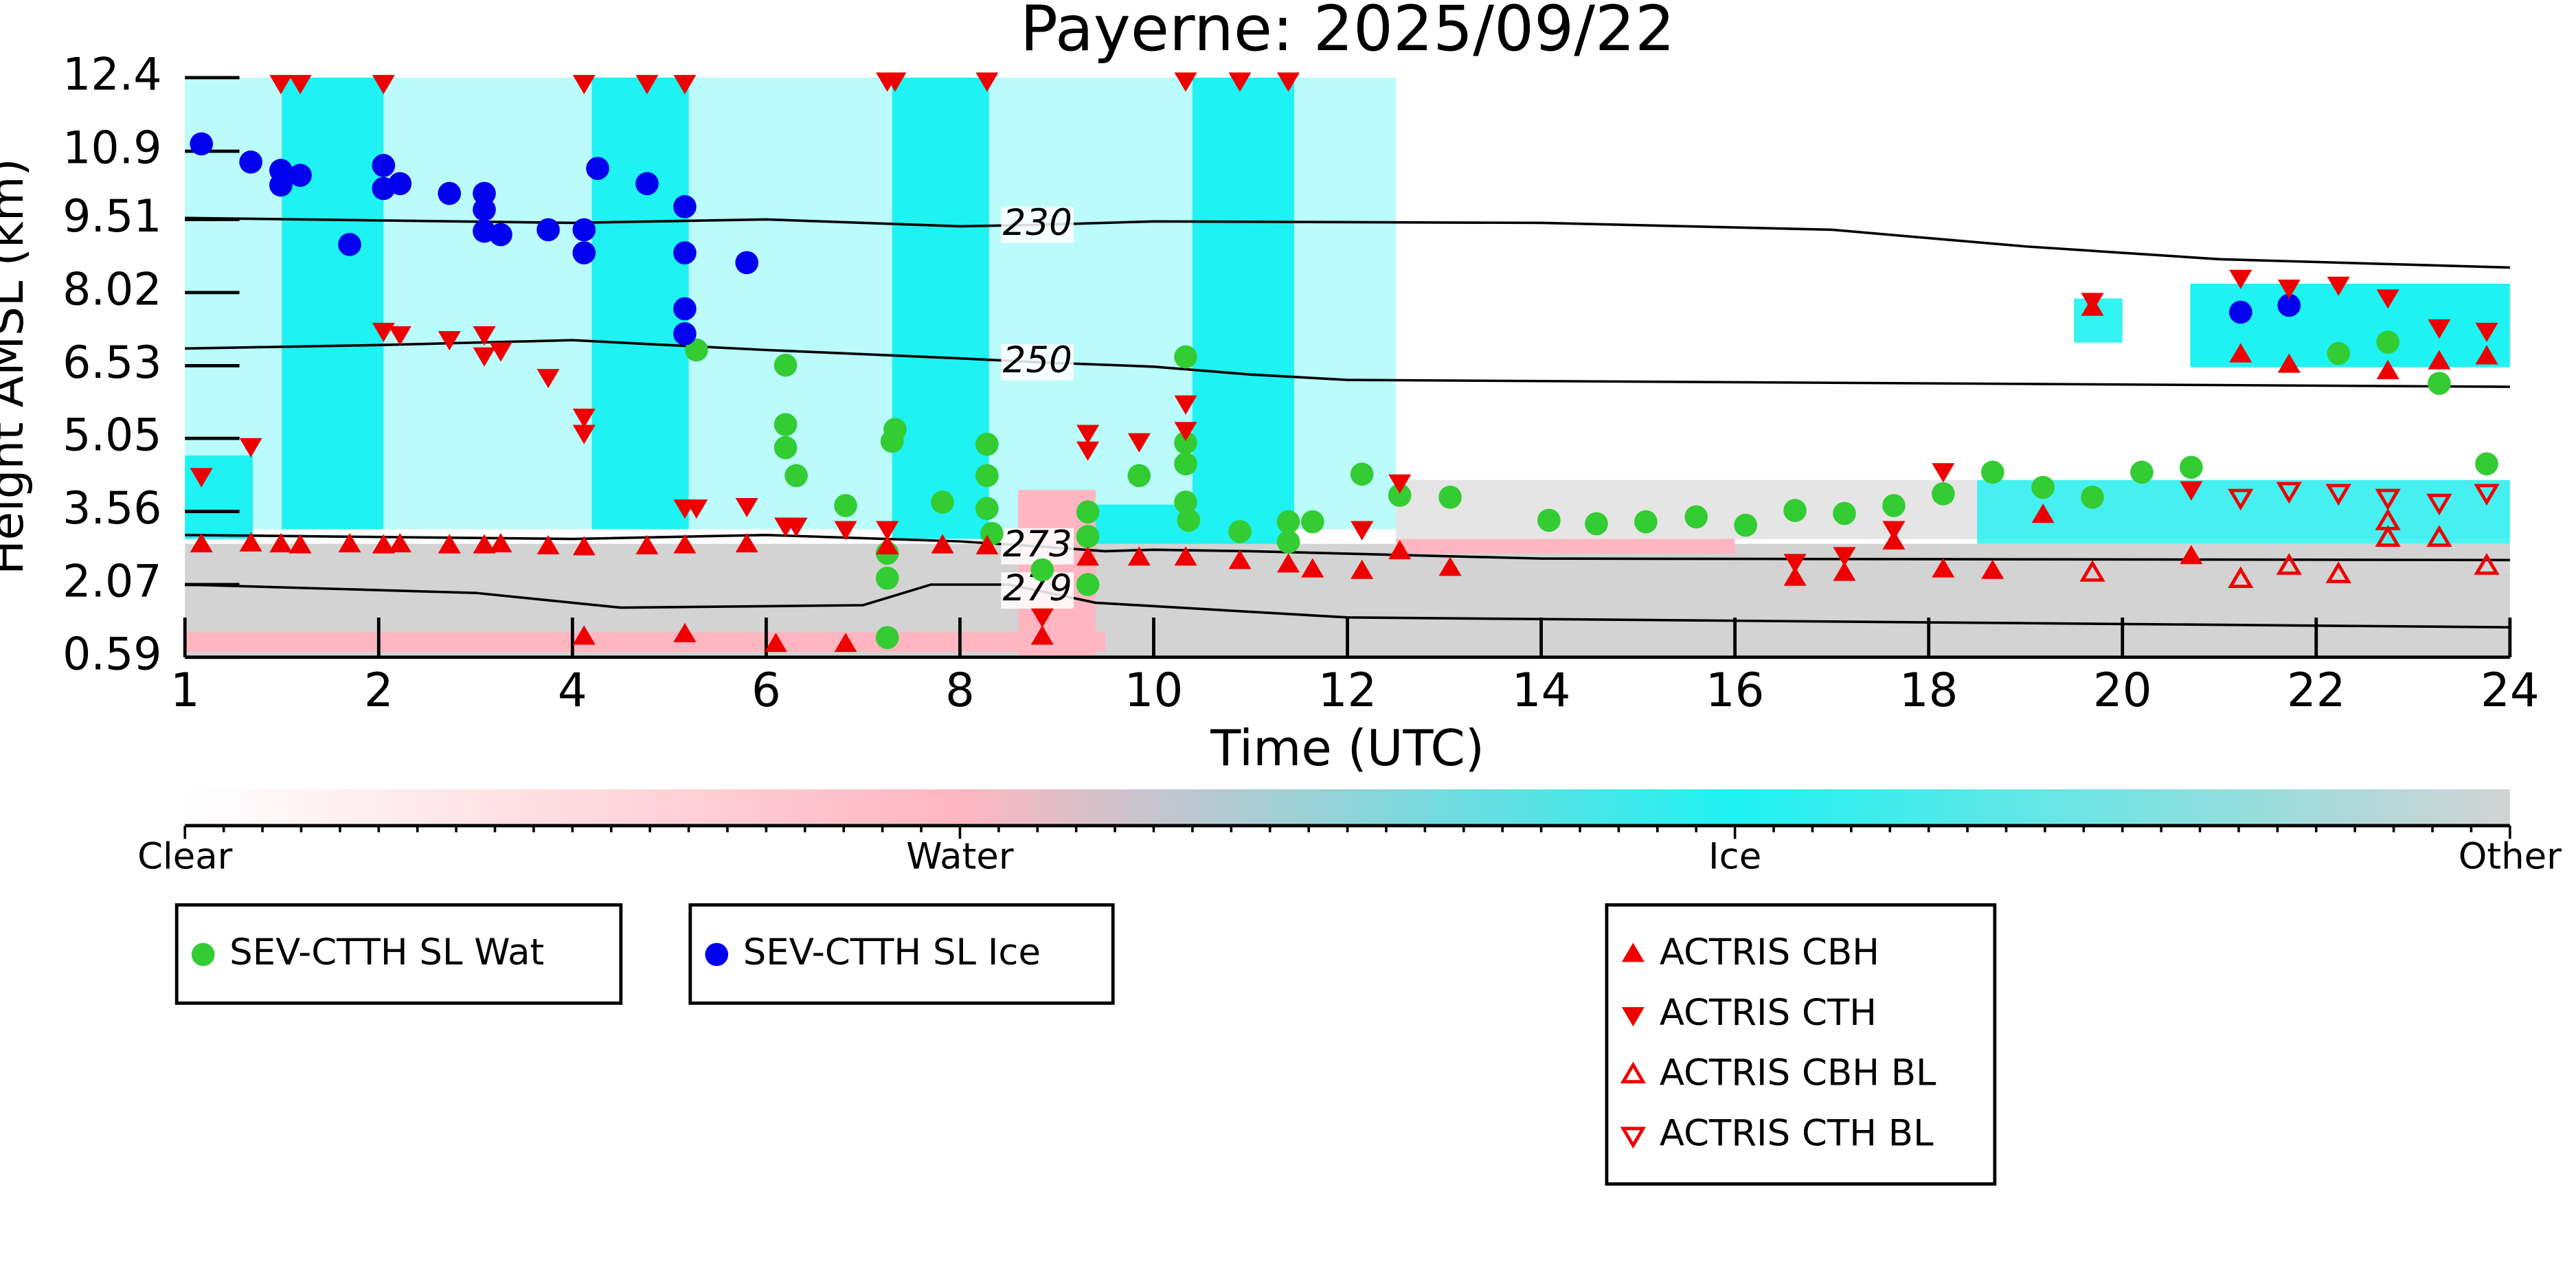 The width and height of the screenshot is (2576, 1288). I want to click on legend-label: ACTRIS CTH BL, so click(1797, 1133).